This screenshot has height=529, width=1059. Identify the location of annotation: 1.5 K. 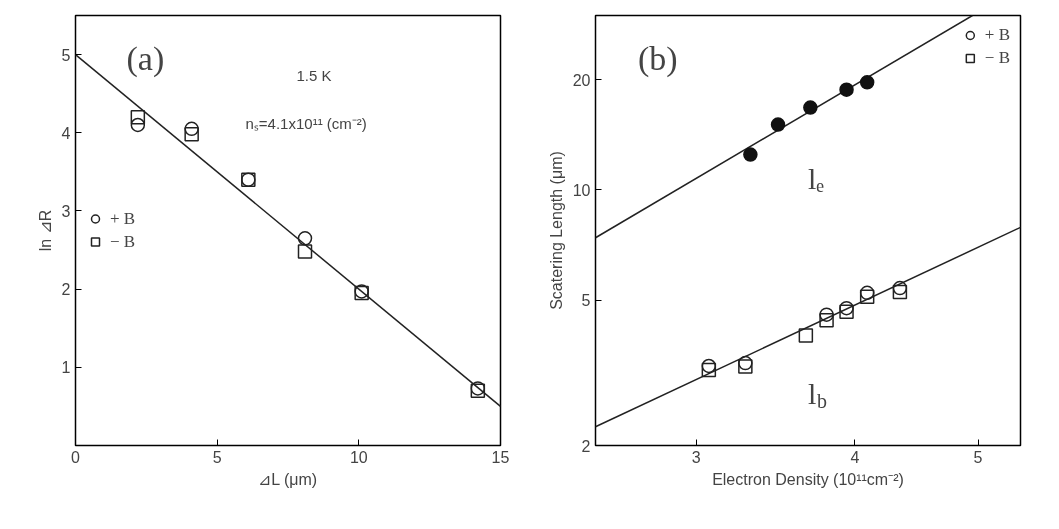
(314, 76).